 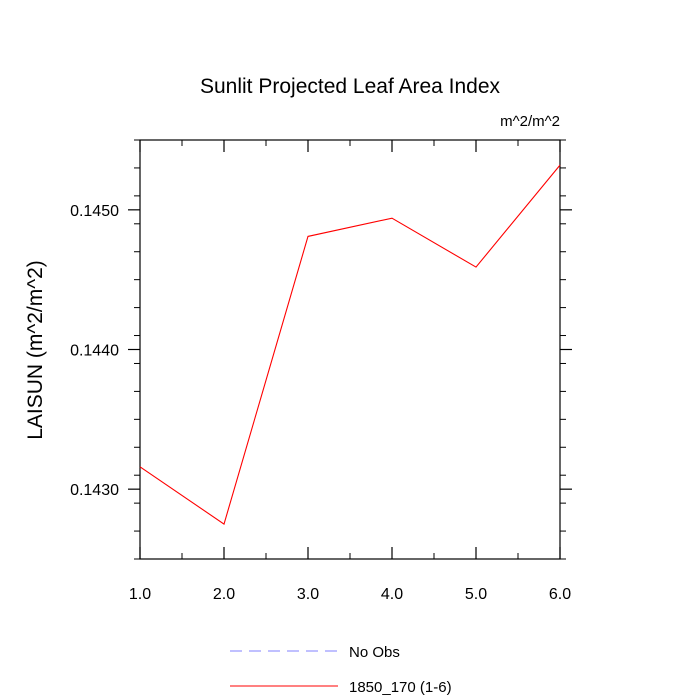 I want to click on legend-label: No Obs, so click(x=374, y=652).